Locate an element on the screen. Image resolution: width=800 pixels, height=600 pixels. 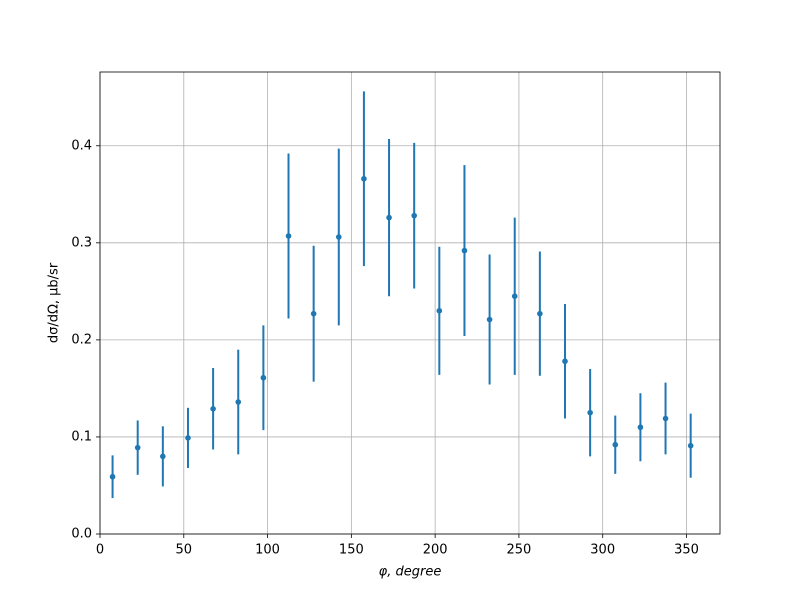
x-tick-label: 0 is located at coordinates (100, 550).